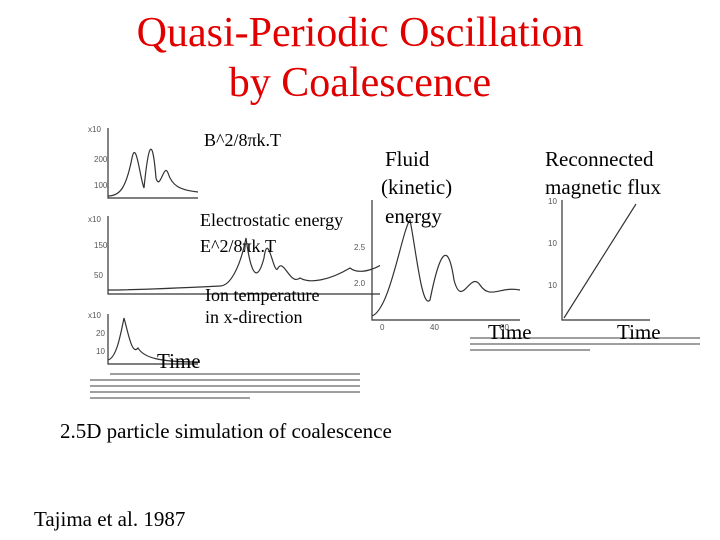 This screenshot has width=720, height=540. What do you see at coordinates (100, 333) in the screenshot?
I see `svg-text: 20` at bounding box center [100, 333].